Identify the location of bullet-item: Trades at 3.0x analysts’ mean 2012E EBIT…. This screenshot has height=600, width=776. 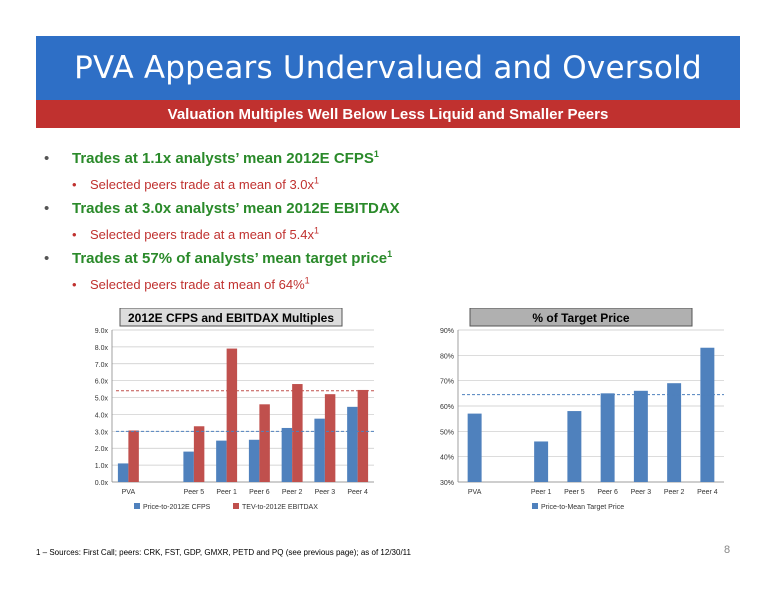
(384, 211).